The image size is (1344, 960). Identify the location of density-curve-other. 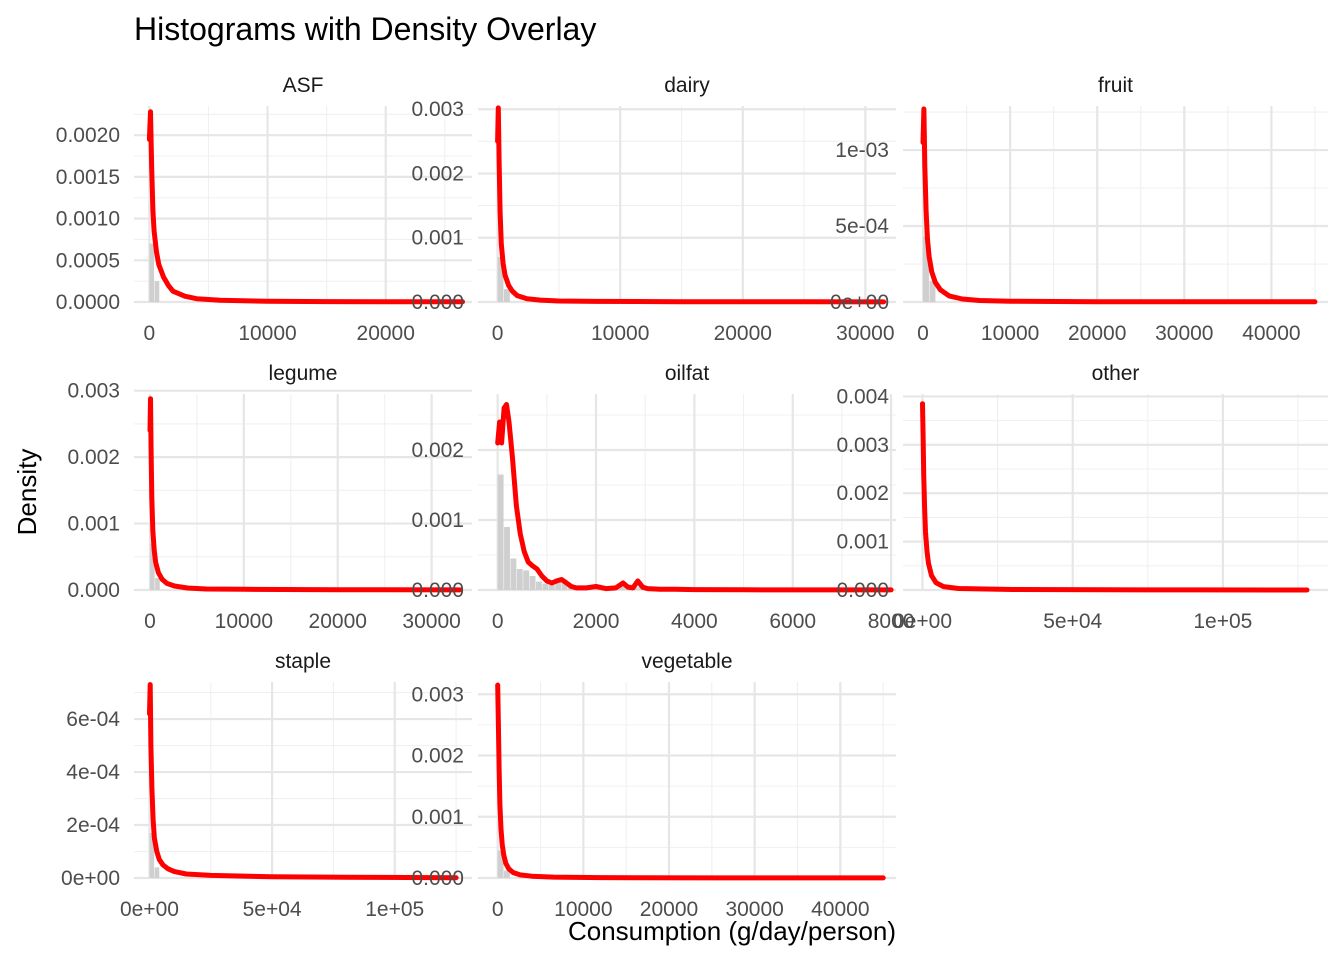
(1115, 497).